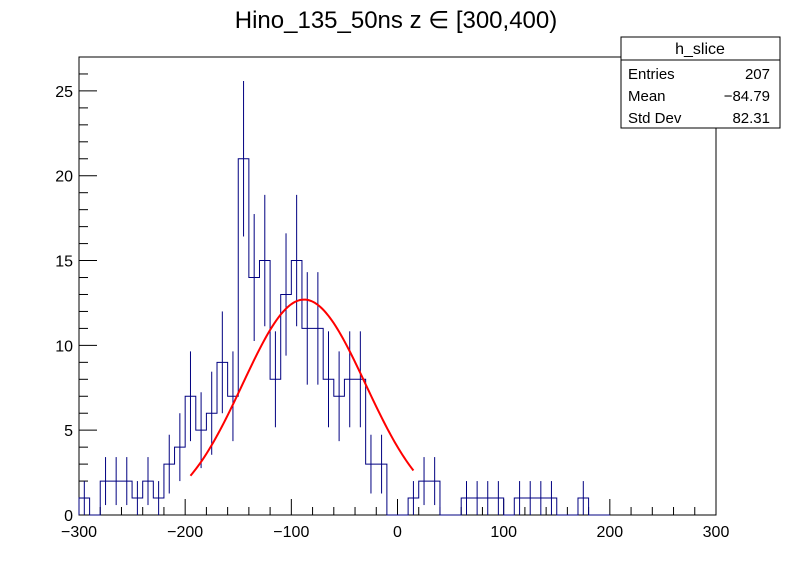  What do you see at coordinates (76, 290) in the screenshot?
I see `y-axis: 0 5 10 15 20 25` at bounding box center [76, 290].